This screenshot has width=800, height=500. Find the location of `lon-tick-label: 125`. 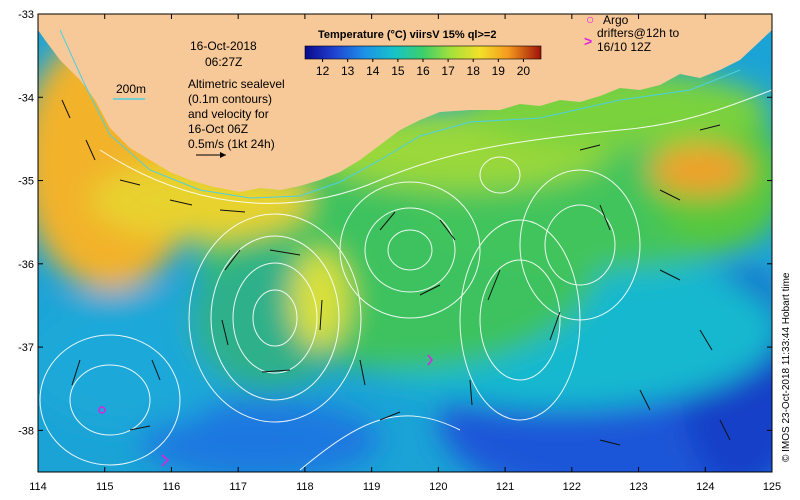

lon-tick-label: 125 is located at coordinates (772, 487).